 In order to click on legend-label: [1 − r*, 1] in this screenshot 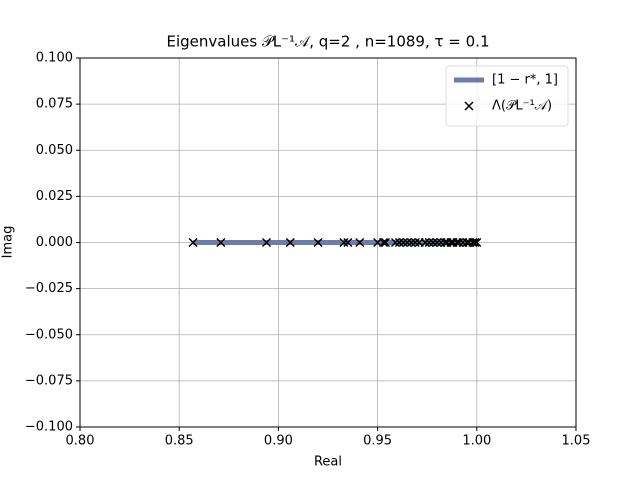, I will do `click(525, 80)`.